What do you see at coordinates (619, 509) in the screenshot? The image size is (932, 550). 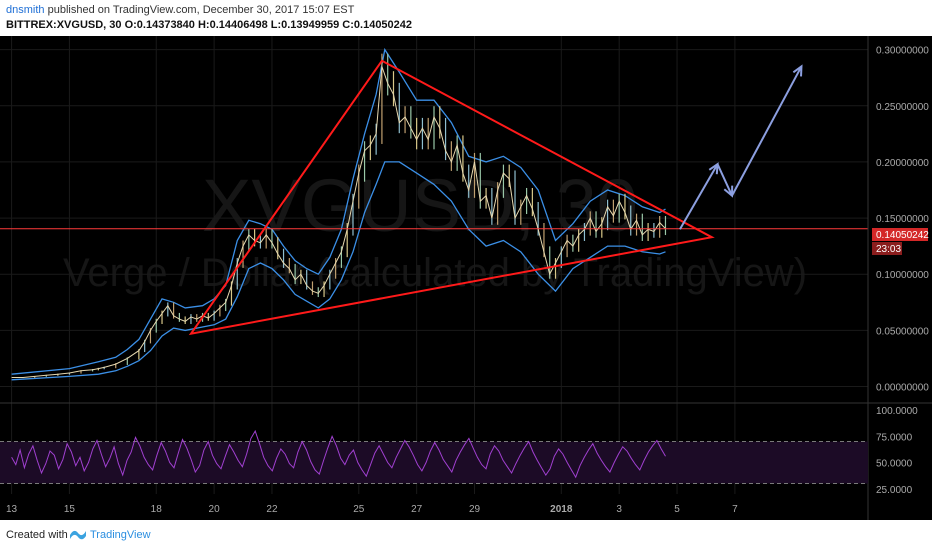 I see `time-tick-label: 3` at bounding box center [619, 509].